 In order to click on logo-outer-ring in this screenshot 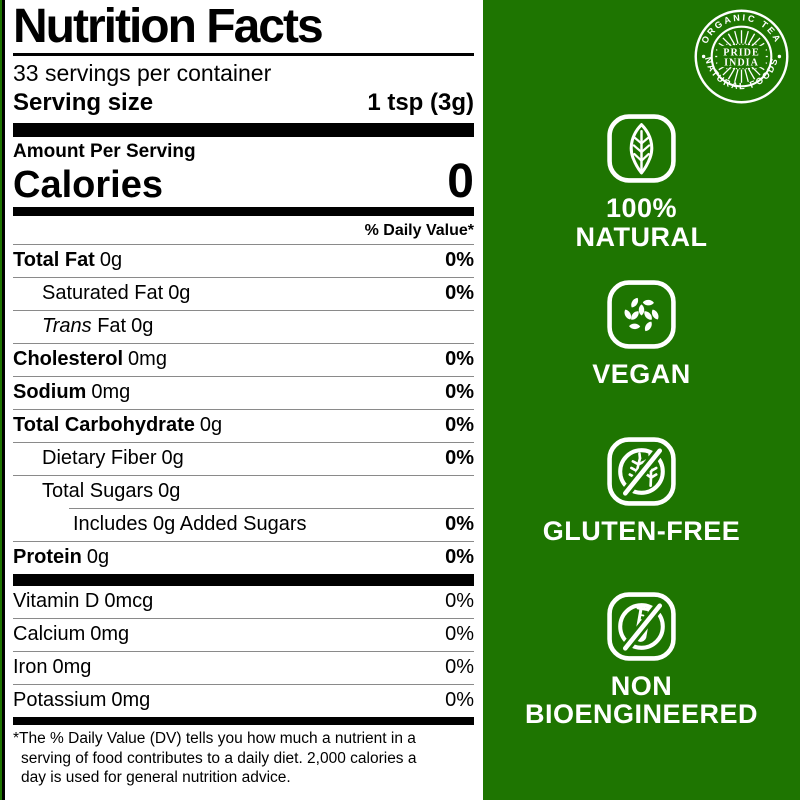, I will do `click(741, 56)`.